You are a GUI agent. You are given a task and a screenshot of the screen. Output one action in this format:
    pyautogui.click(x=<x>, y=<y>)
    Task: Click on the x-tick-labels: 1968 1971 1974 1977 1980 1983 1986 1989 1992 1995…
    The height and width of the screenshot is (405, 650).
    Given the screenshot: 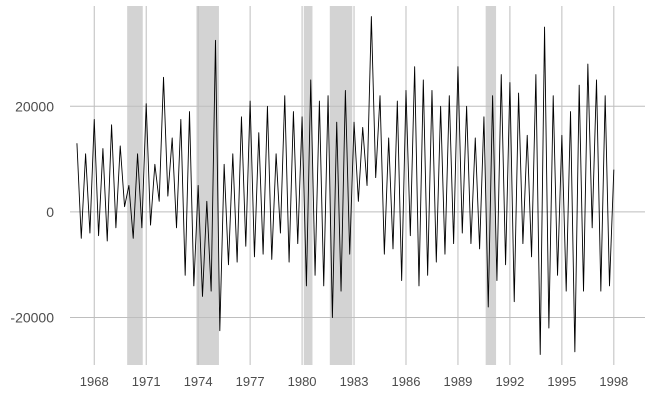 What is the action you would take?
    pyautogui.click(x=354, y=381)
    